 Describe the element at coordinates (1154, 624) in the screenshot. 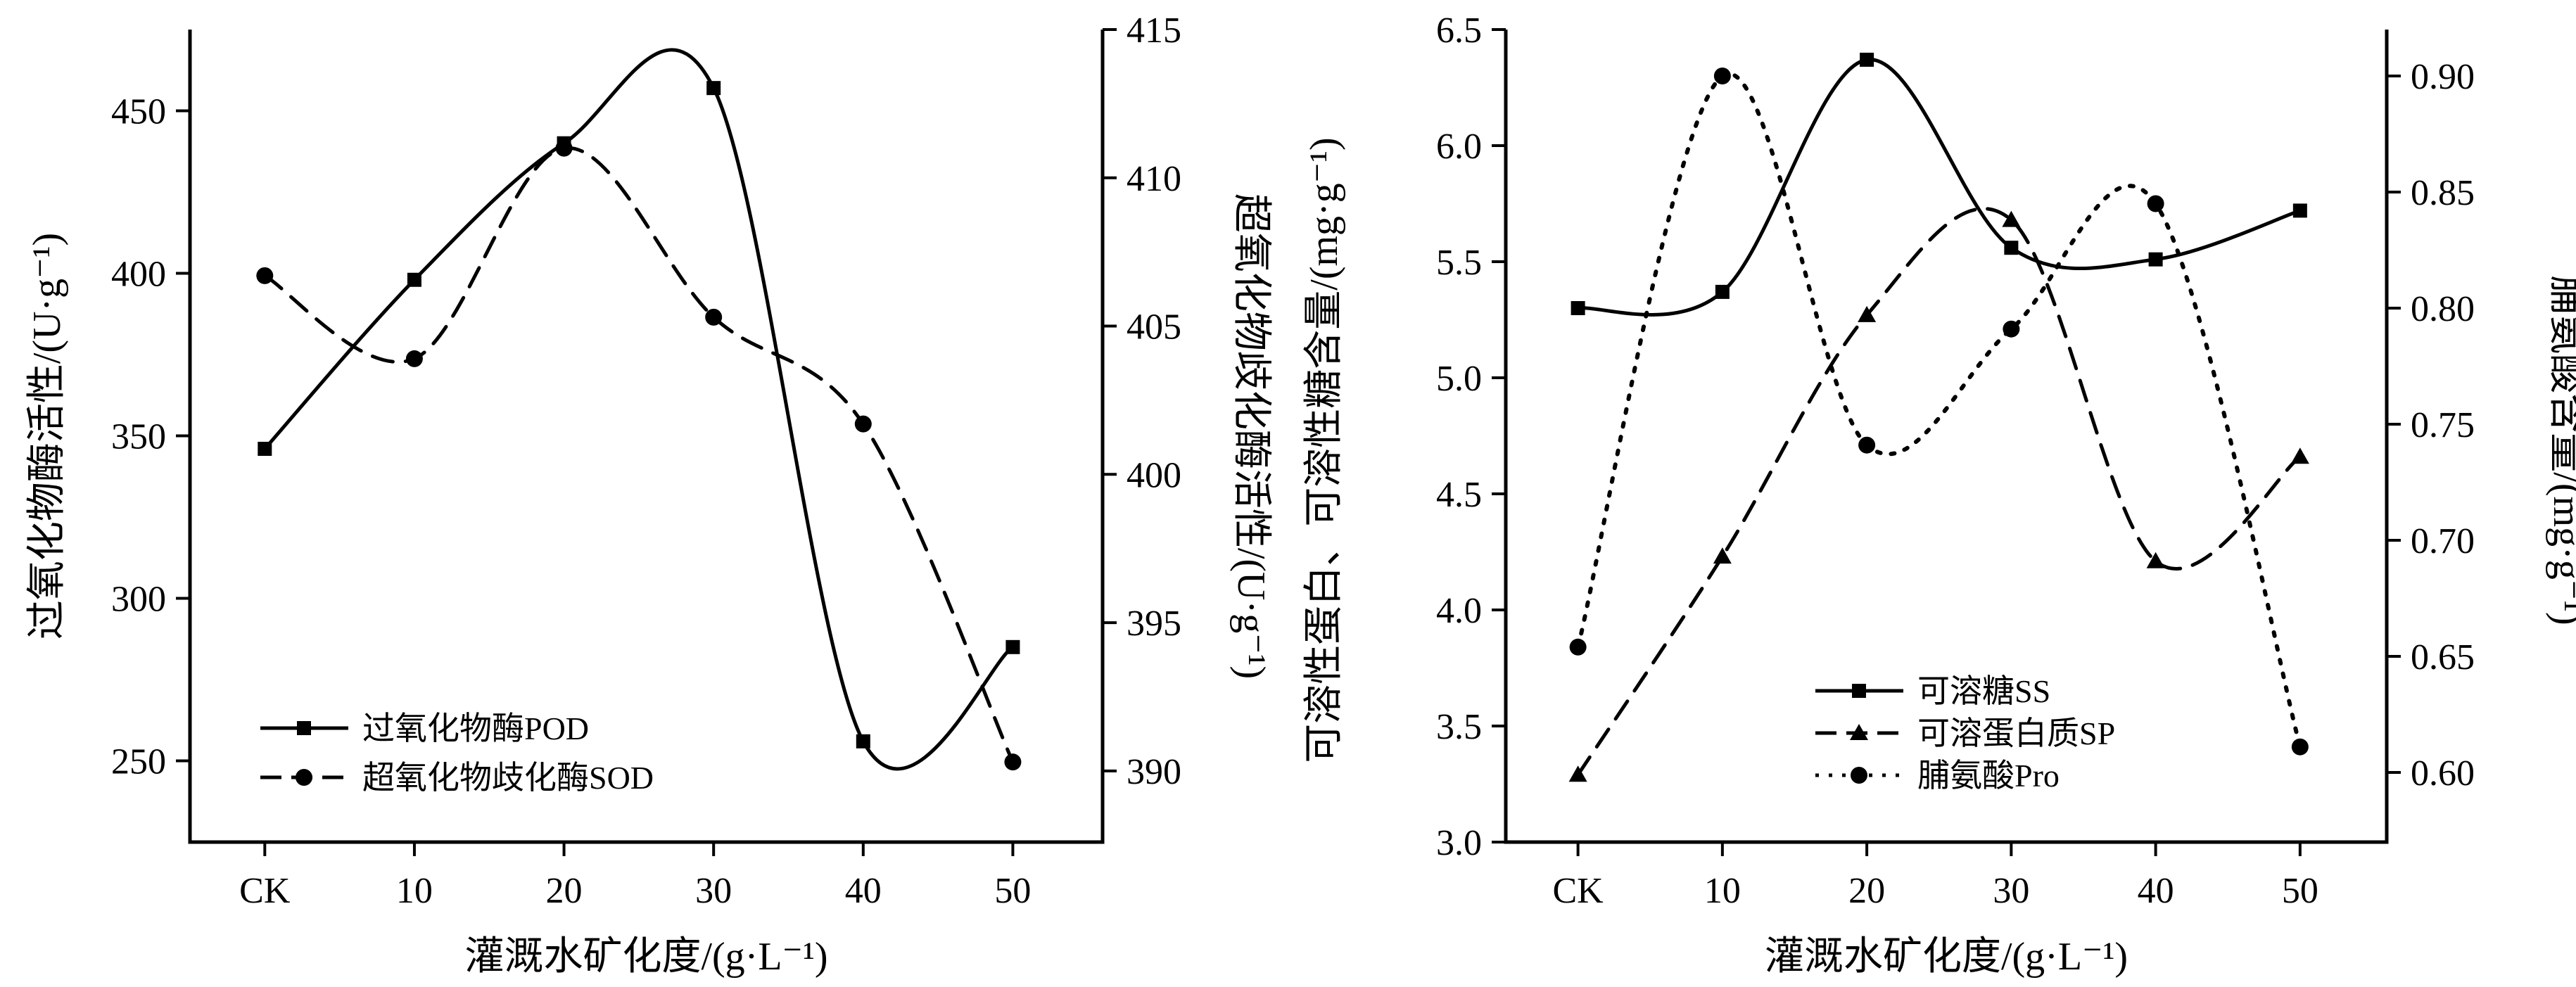

I see `right-tick-label: 395` at that location.